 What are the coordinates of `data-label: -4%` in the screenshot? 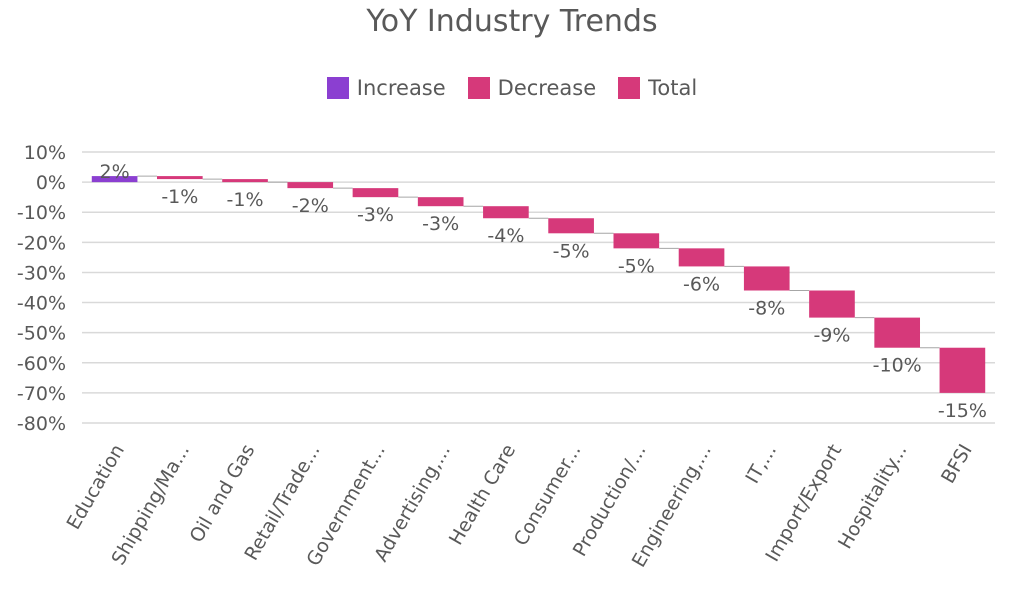 It's located at (505, 236).